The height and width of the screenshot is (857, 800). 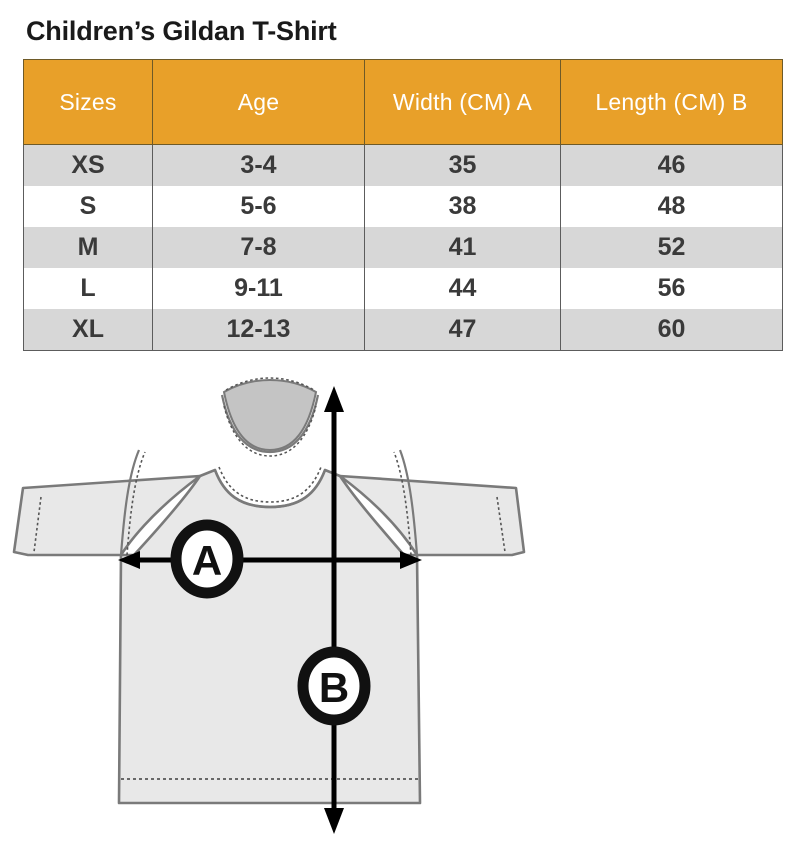 I want to click on table-row: L 9-11 44 56, so click(x=403, y=288).